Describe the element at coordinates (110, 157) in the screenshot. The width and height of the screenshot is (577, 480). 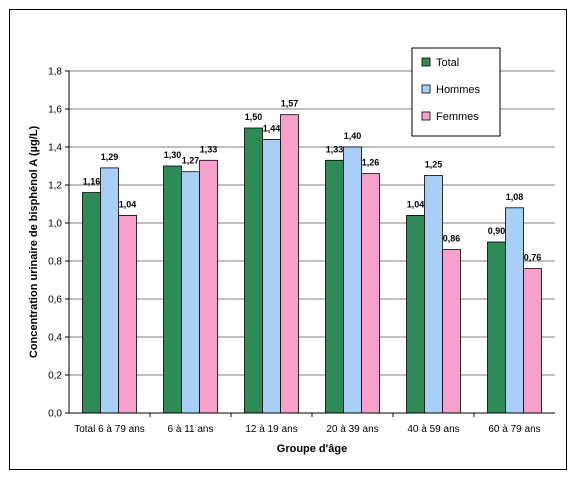
I see `data-label: 1,29` at that location.